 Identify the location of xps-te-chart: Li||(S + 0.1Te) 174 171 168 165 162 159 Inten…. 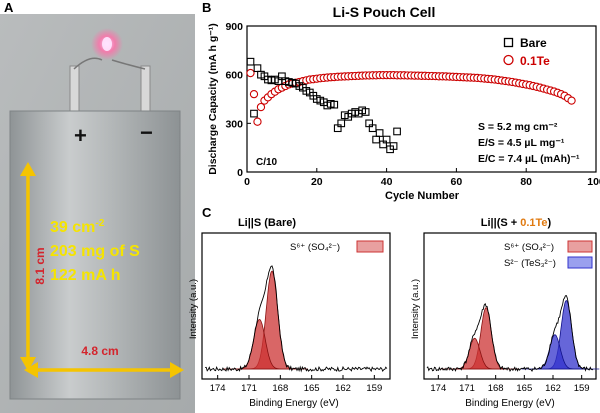
(505, 313).